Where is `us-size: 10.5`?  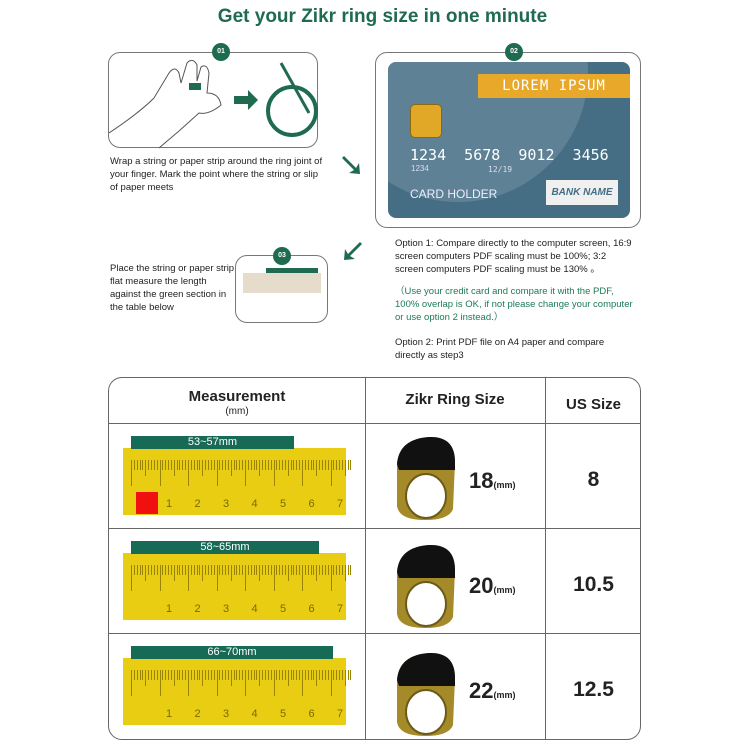 us-size: 10.5 is located at coordinates (593, 584).